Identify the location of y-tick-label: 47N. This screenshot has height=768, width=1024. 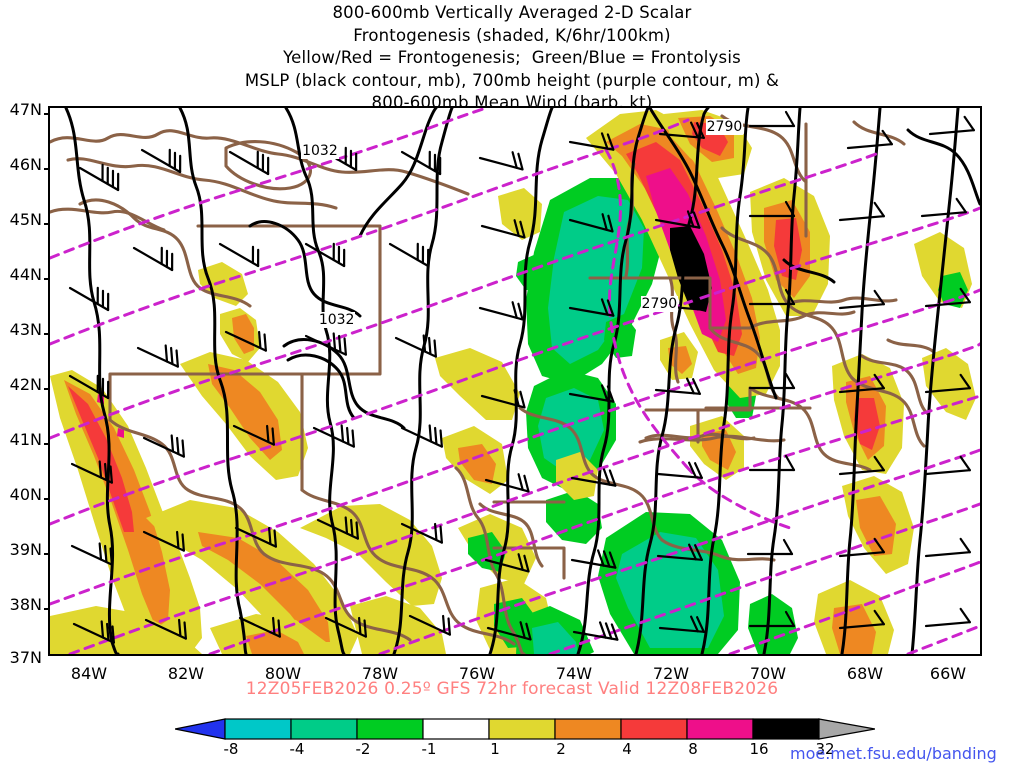
(25, 109).